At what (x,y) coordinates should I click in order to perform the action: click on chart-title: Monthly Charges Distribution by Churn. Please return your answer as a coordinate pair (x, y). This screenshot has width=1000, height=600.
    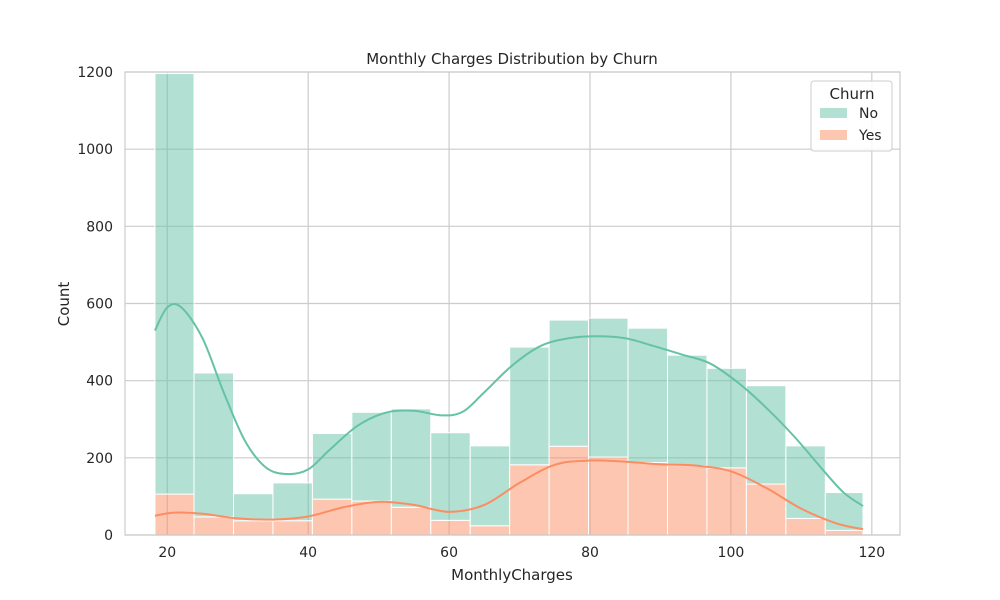
    Looking at the image, I should click on (512, 59).